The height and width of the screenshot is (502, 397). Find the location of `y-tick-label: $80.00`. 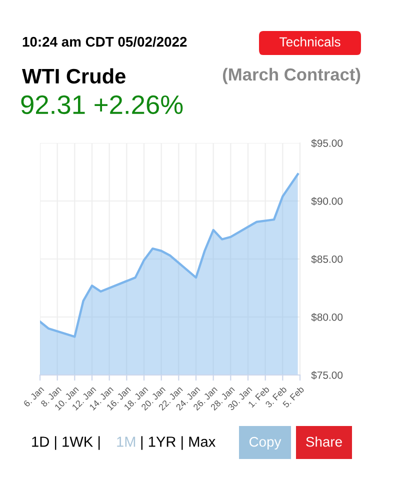

y-tick-label: $80.00 is located at coordinates (327, 317).